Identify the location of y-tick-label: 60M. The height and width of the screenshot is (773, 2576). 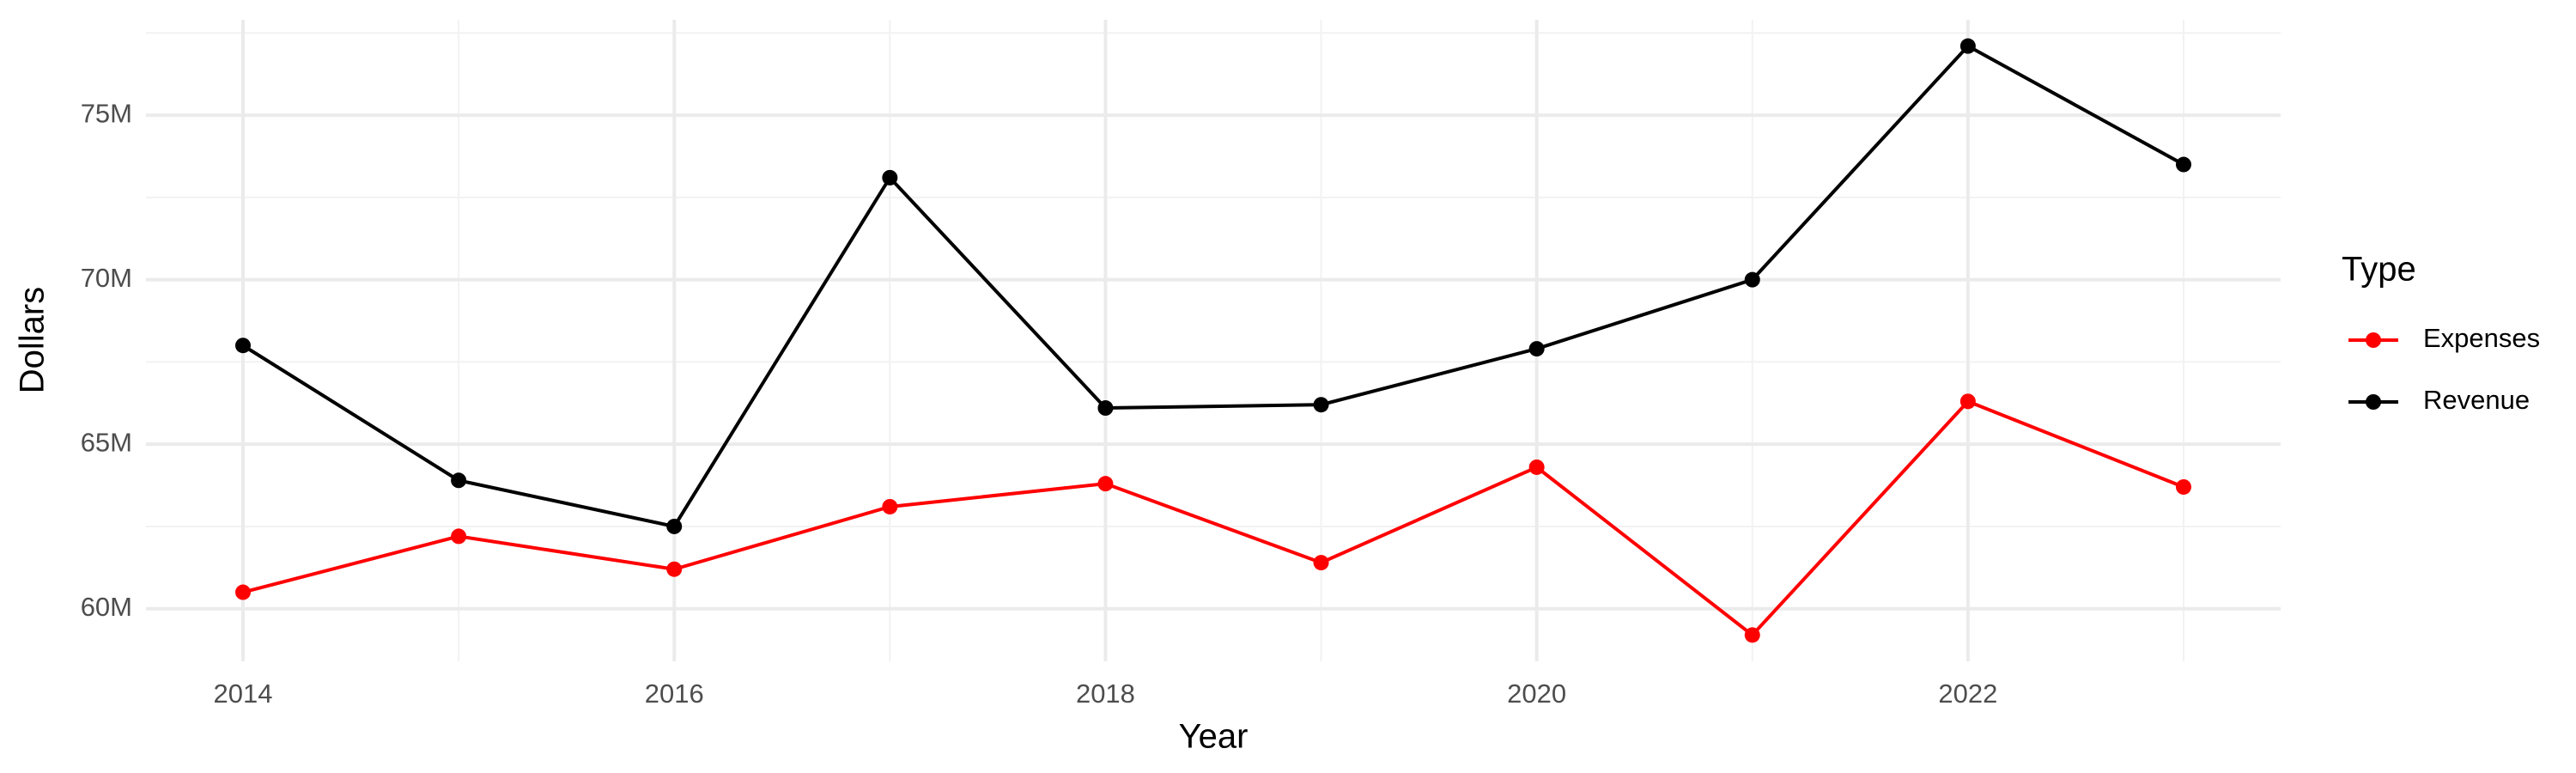
(106, 607).